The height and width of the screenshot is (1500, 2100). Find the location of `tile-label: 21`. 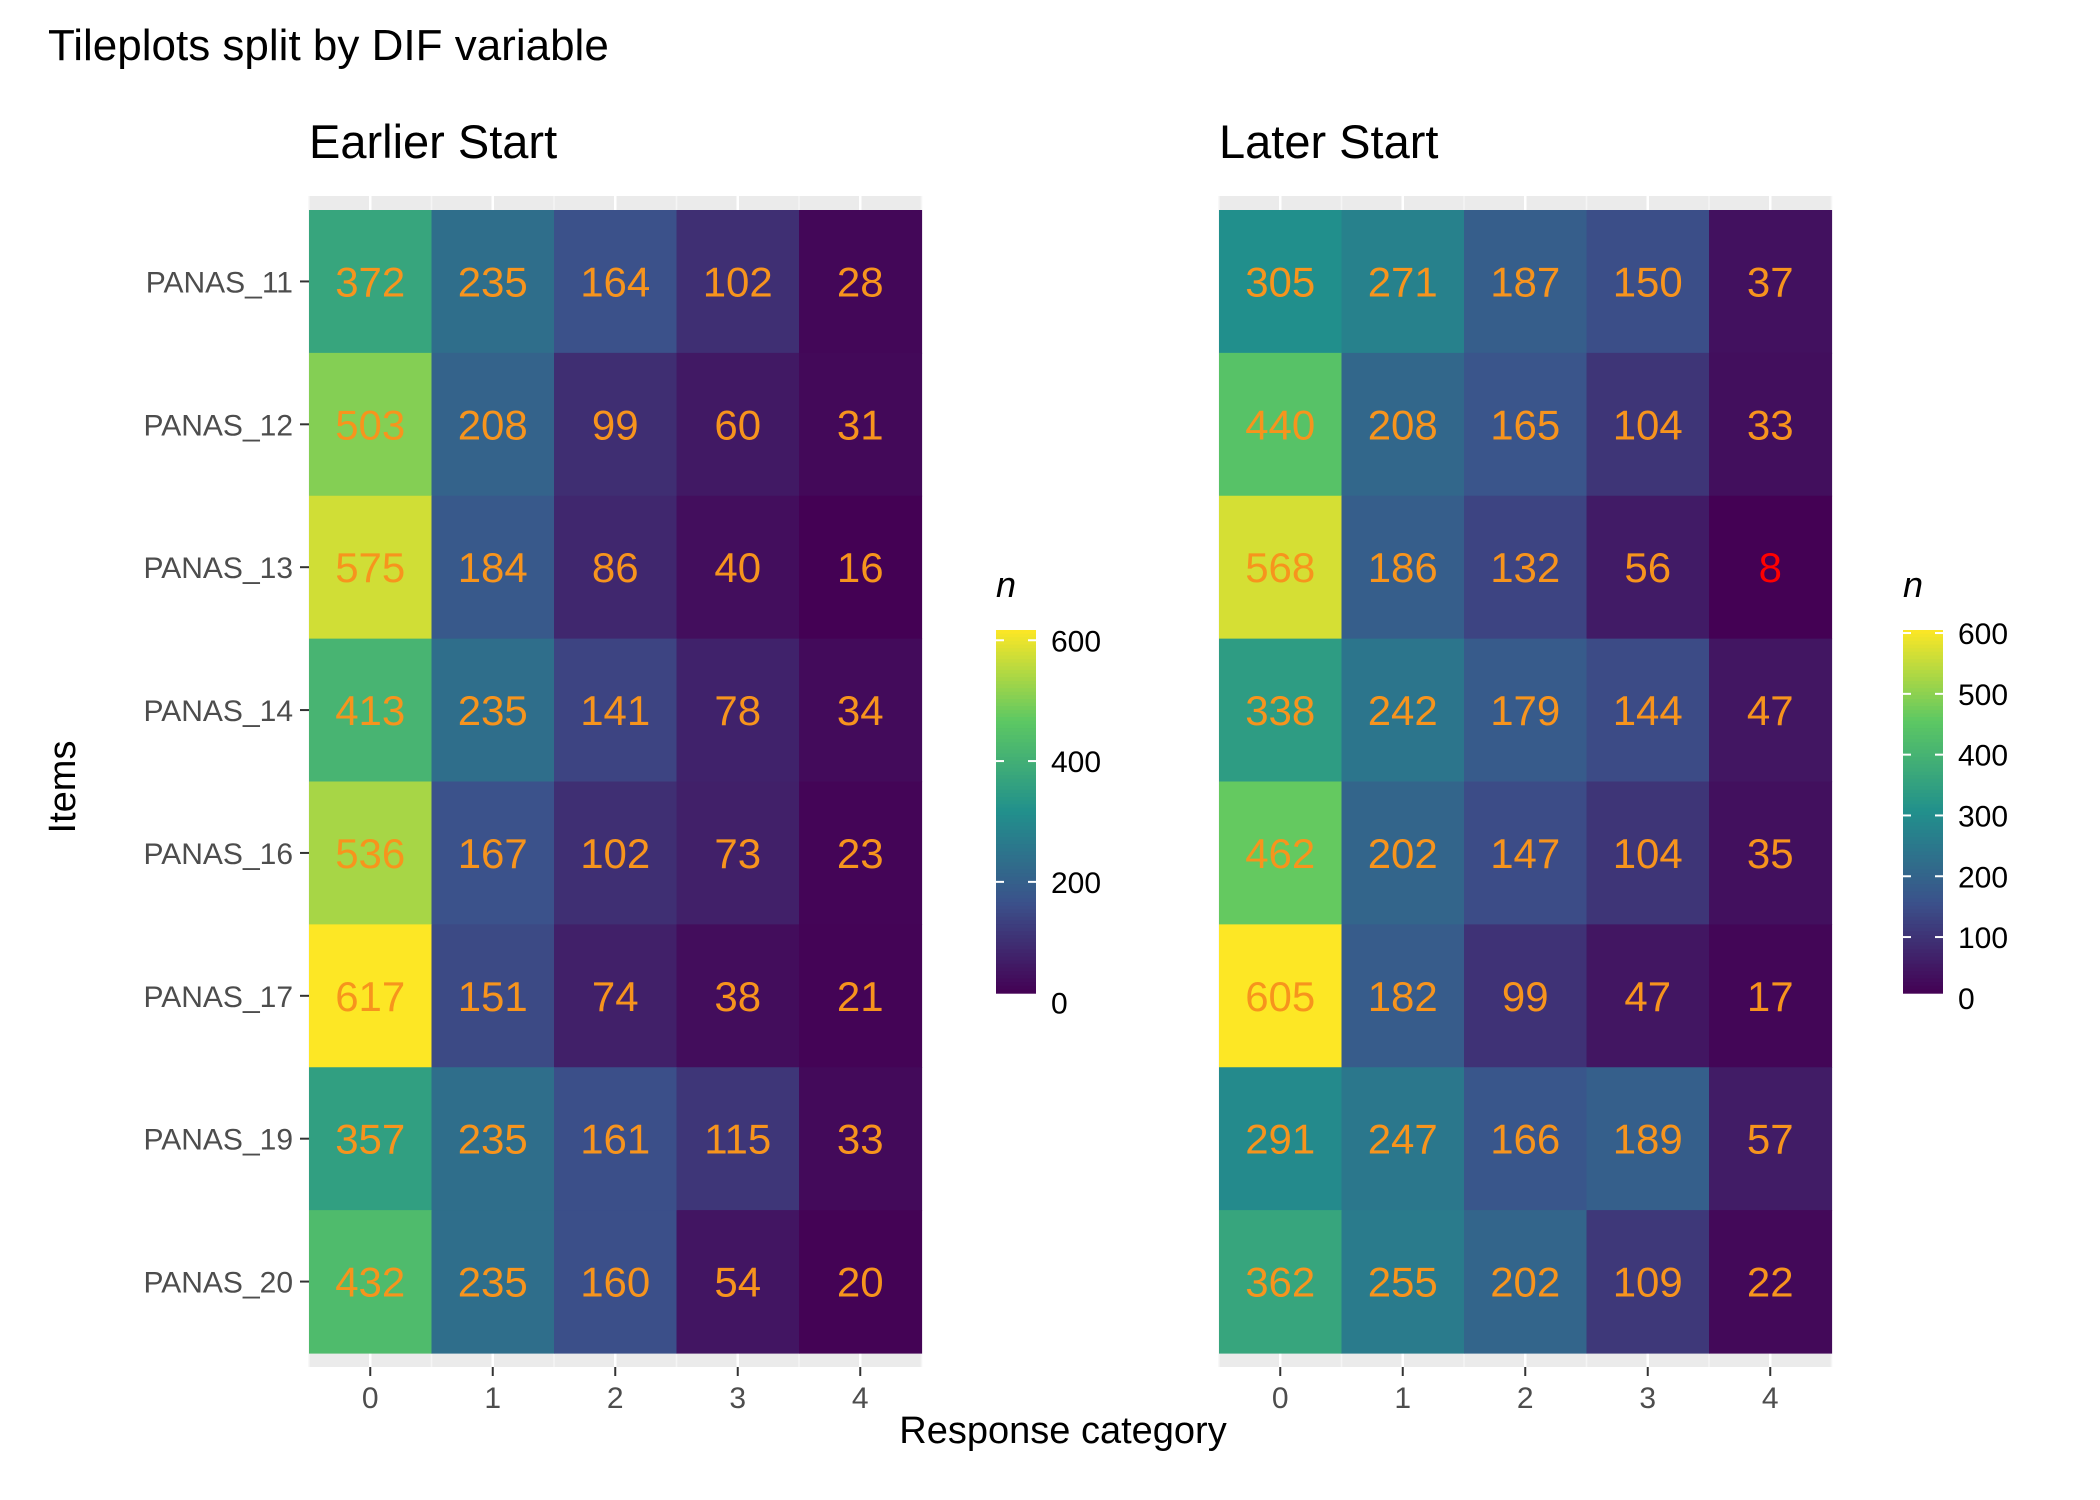

tile-label: 21 is located at coordinates (860, 996).